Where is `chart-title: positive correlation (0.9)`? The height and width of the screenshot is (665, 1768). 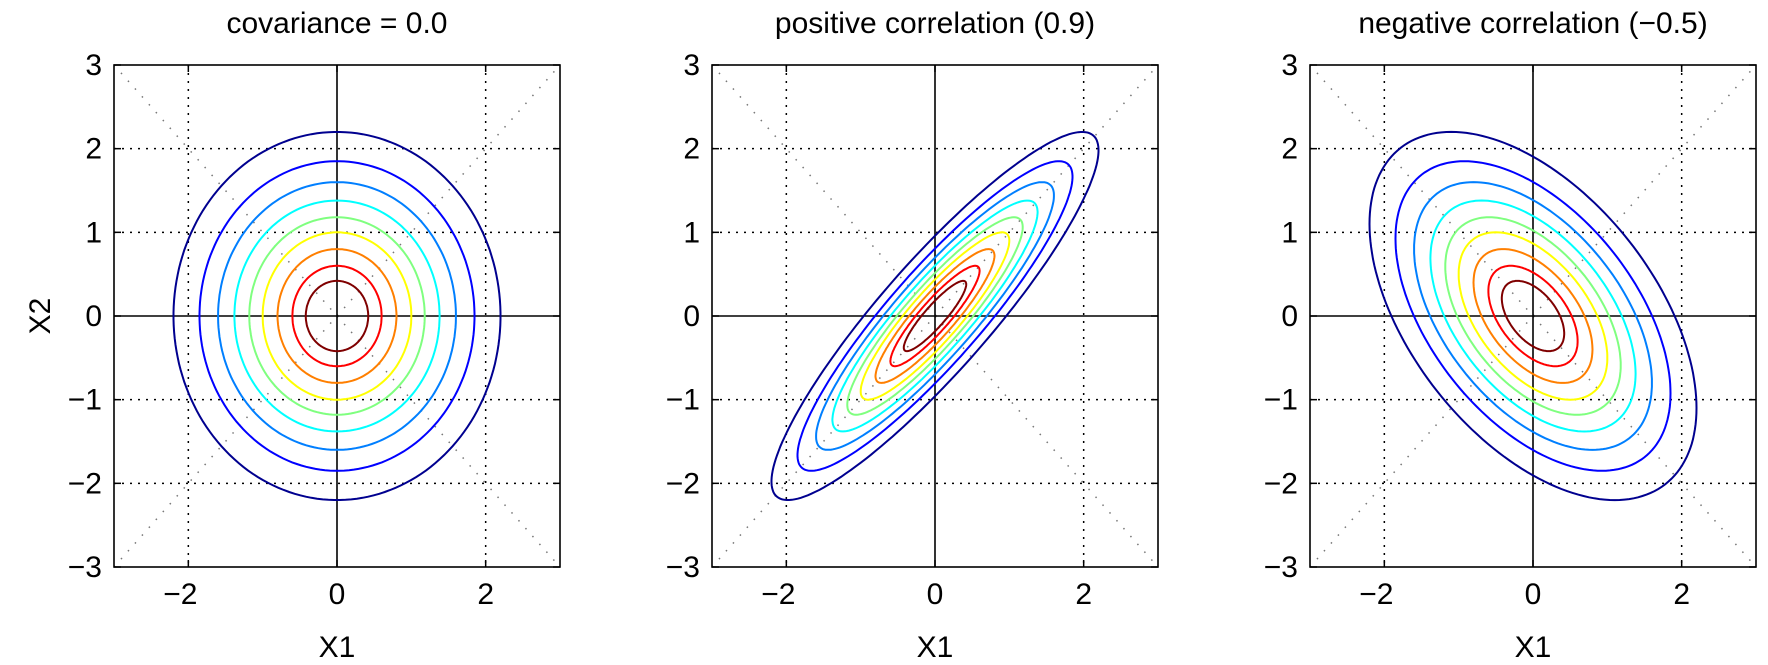
chart-title: positive correlation (0.9) is located at coordinates (935, 23).